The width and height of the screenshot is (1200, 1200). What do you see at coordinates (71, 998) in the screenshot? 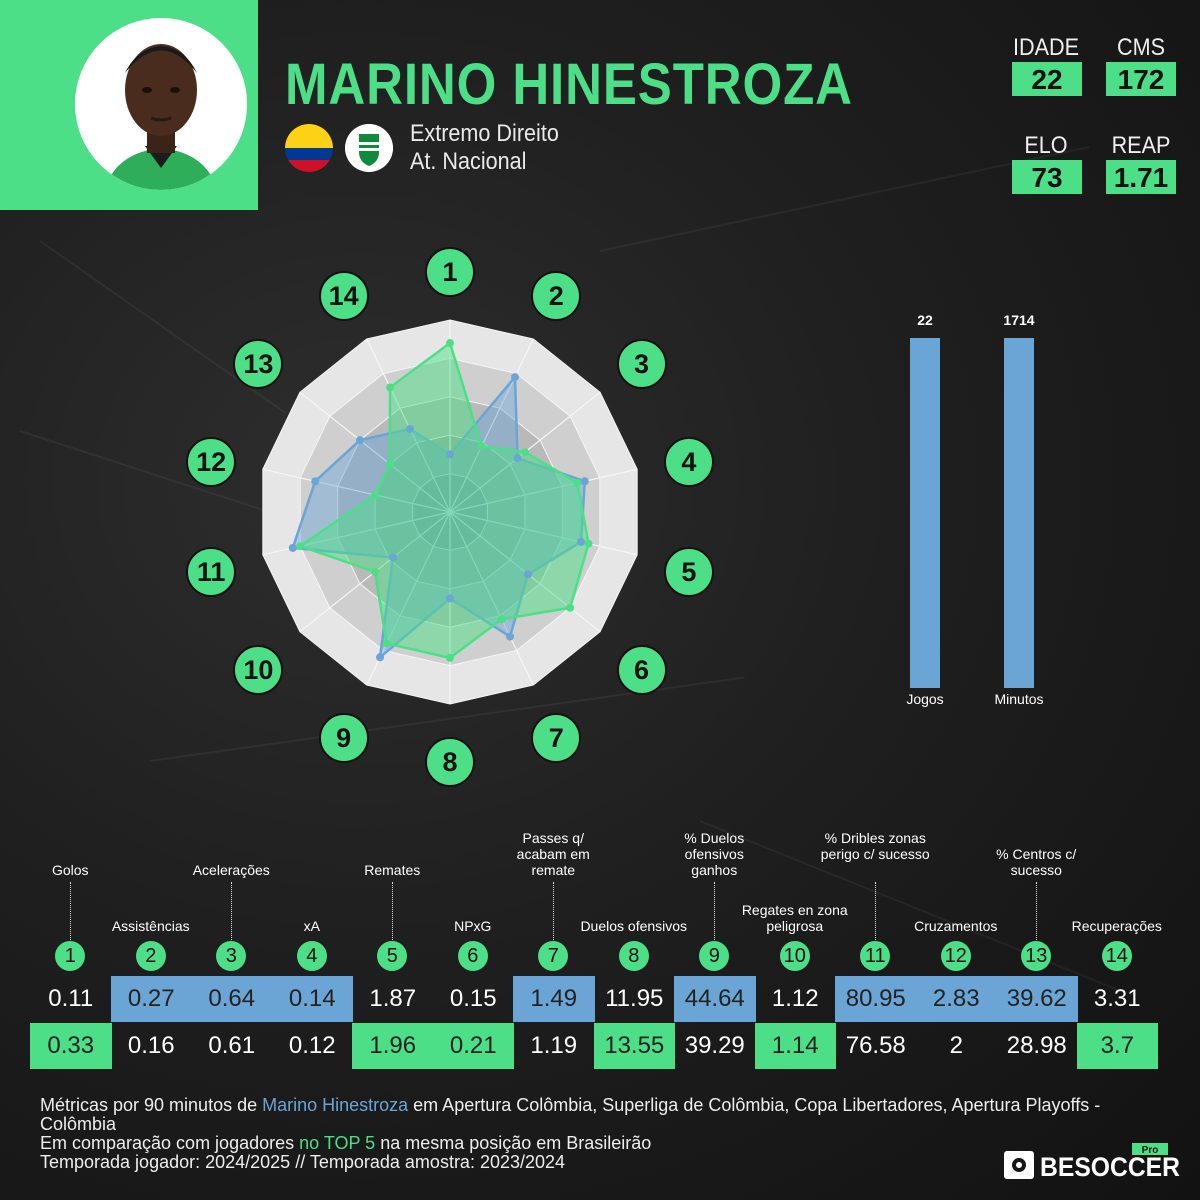
I see `player-value-cell: 0.11` at bounding box center [71, 998].